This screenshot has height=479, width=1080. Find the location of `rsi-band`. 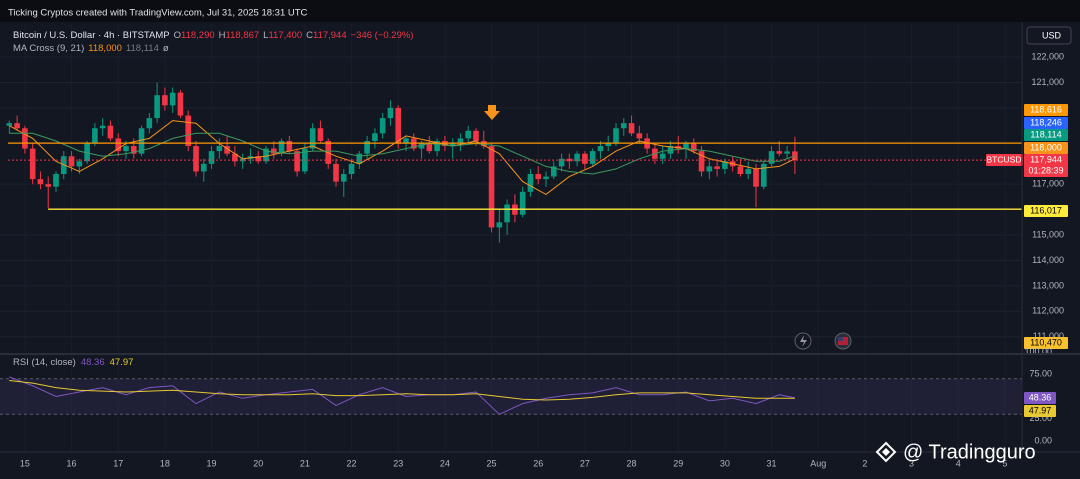

rsi-band is located at coordinates (511, 396).